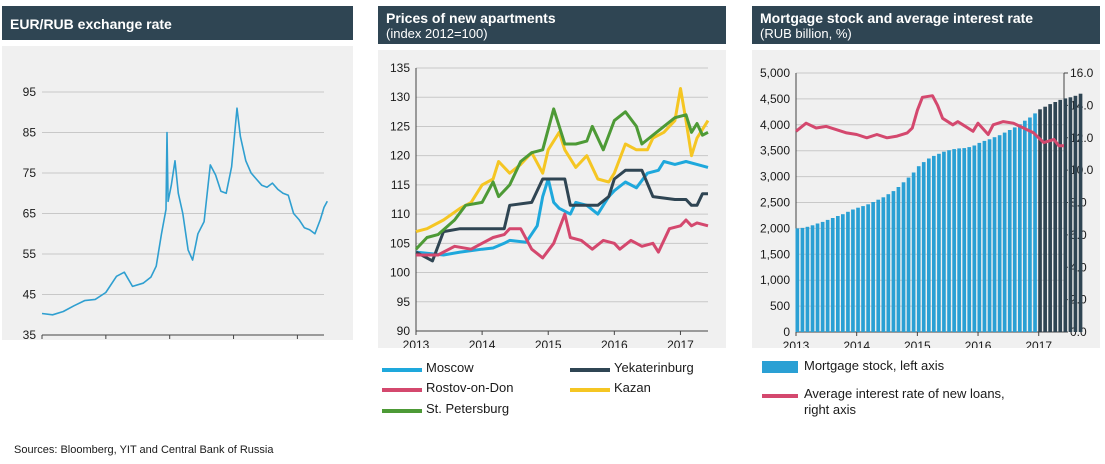 Image resolution: width=1105 pixels, height=464 pixels. What do you see at coordinates (562, 208) in the screenshot?
I see `series-line-moscow` at bounding box center [562, 208].